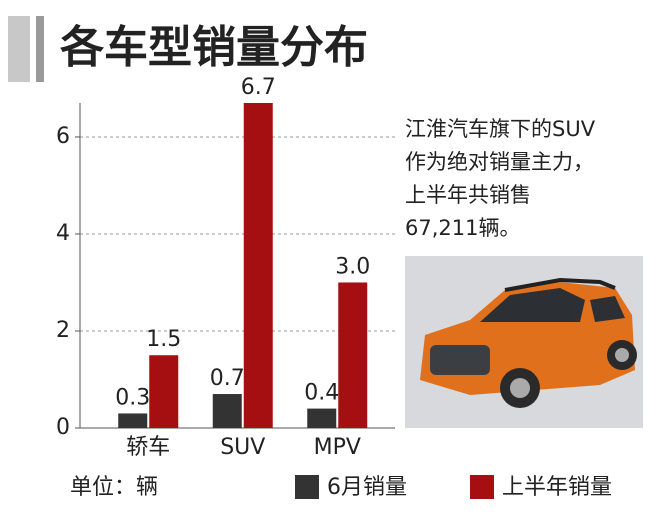 The width and height of the screenshot is (660, 512). Describe the element at coordinates (367, 487) in the screenshot. I see `legend-label: 6月销量` at that location.